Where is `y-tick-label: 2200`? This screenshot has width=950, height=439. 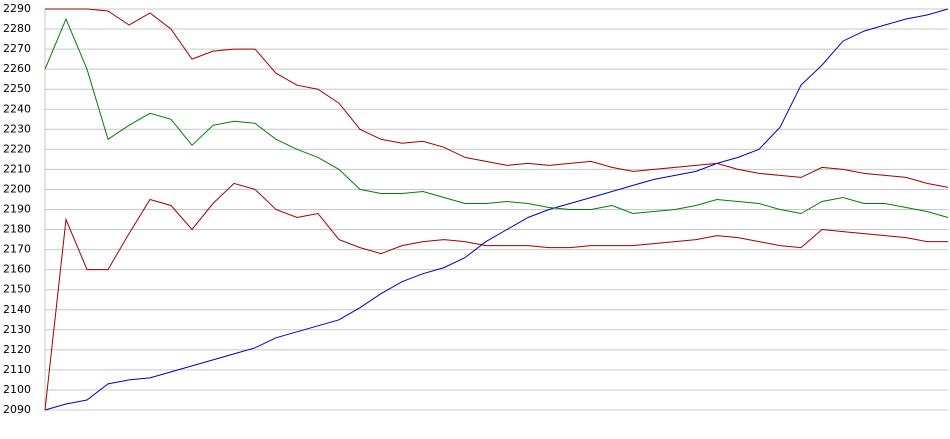
y-tick-label: 2200 is located at coordinates (17, 188).